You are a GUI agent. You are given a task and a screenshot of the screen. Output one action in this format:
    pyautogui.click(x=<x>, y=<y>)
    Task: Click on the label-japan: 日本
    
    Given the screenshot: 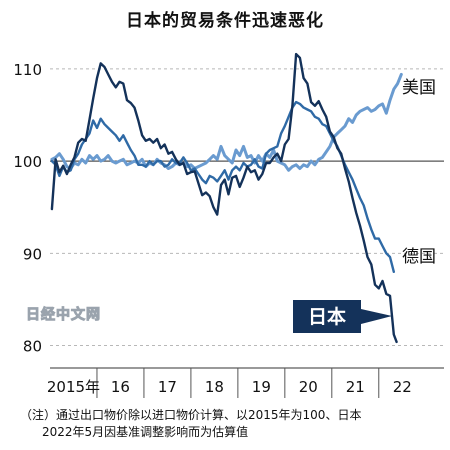 What is the action you would take?
    pyautogui.click(x=327, y=316)
    